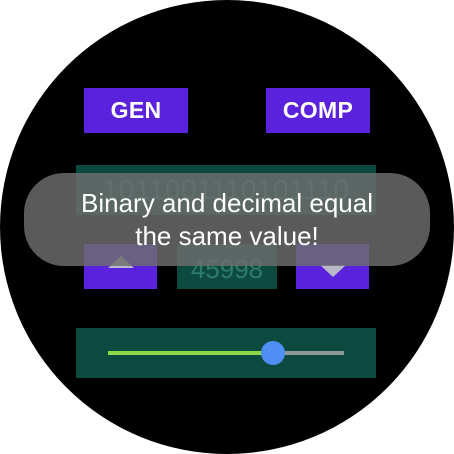 This screenshot has width=454, height=454. I want to click on slider-panel, so click(226, 353).